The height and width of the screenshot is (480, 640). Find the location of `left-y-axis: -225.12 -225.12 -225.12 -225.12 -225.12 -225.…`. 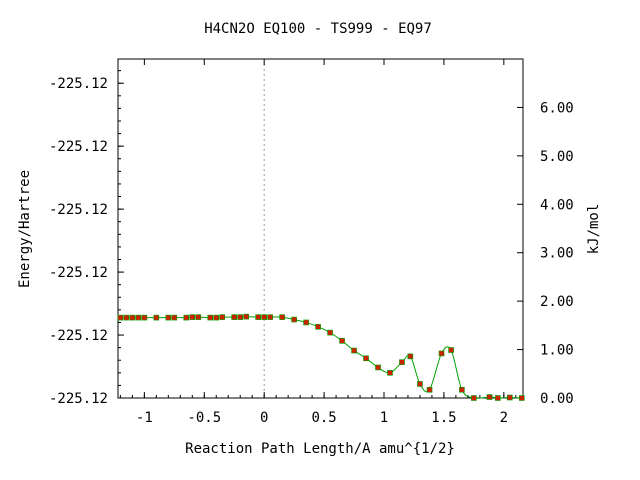

left-y-axis: -225.12 -225.12 -225.12 -225.12 -225.12 -225.… is located at coordinates (86, 238).